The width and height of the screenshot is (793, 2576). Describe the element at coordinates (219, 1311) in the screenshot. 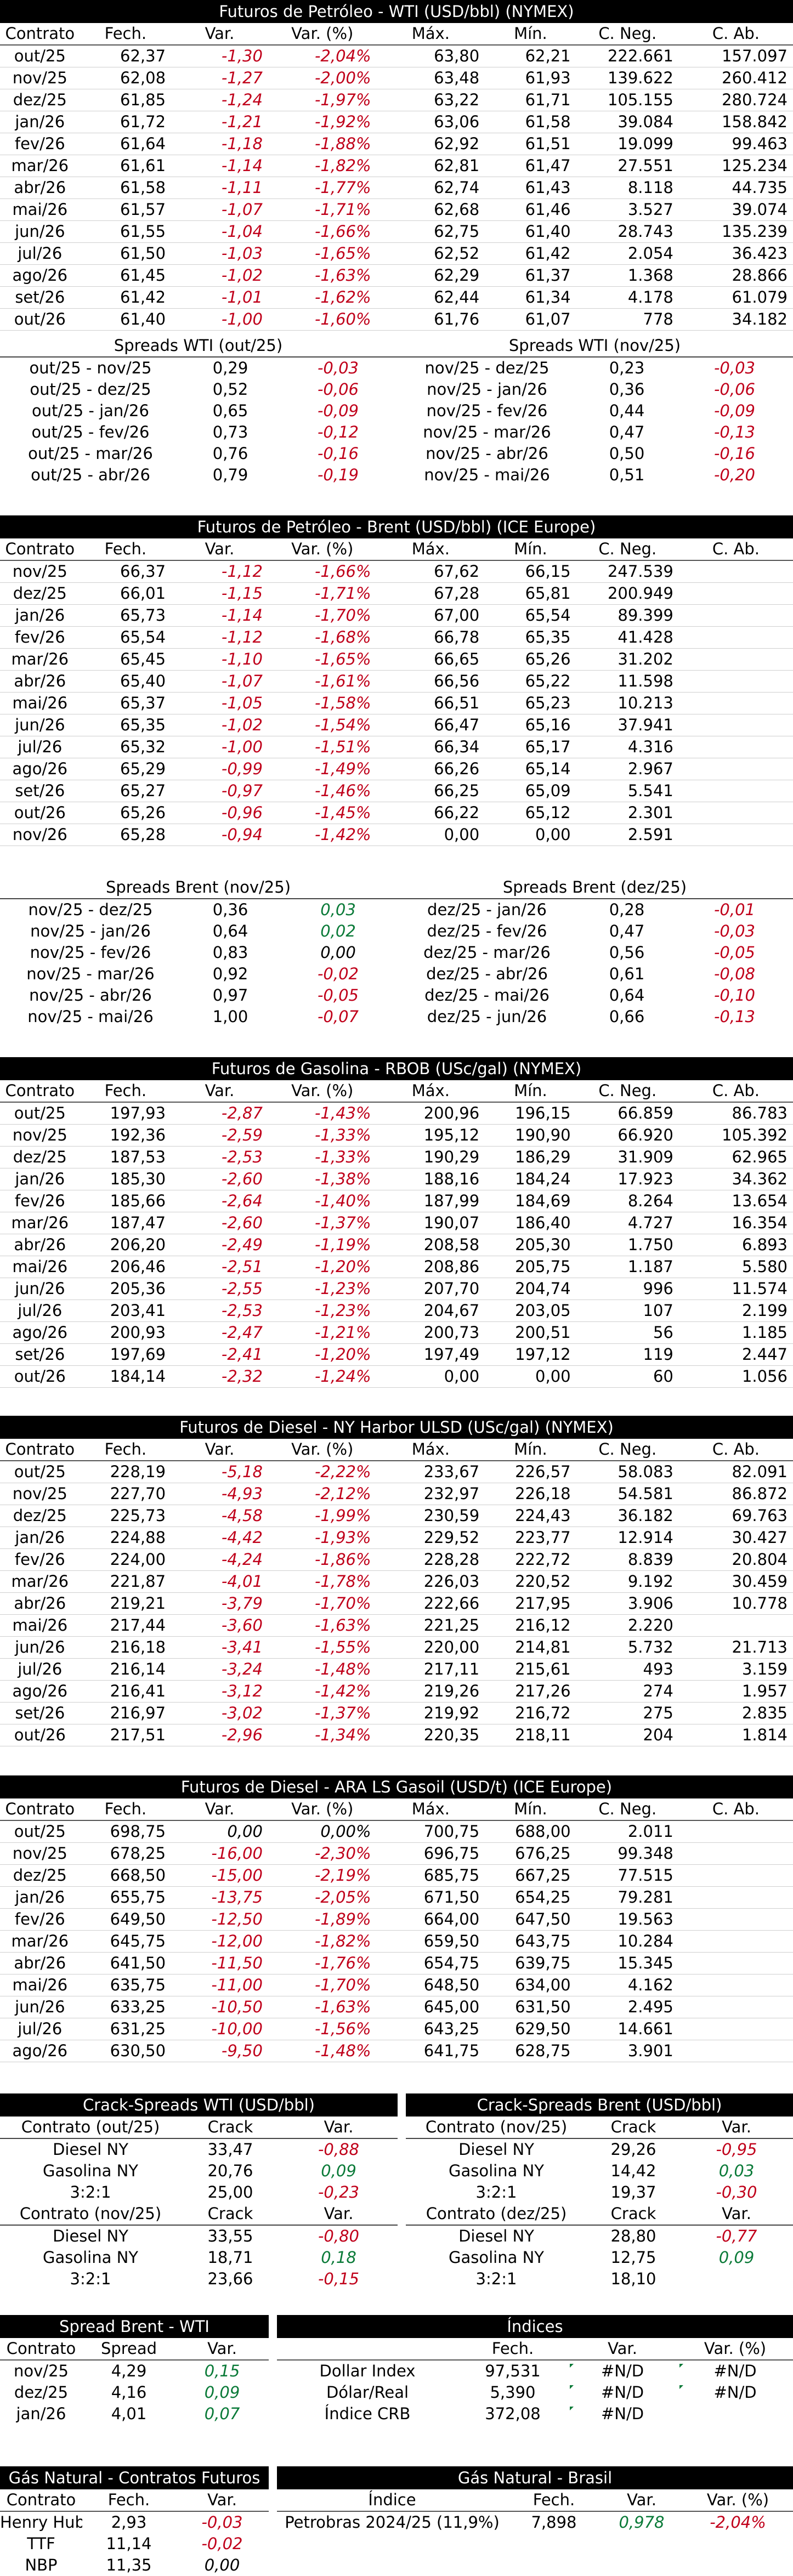

I see `table-cell: -2,53` at that location.